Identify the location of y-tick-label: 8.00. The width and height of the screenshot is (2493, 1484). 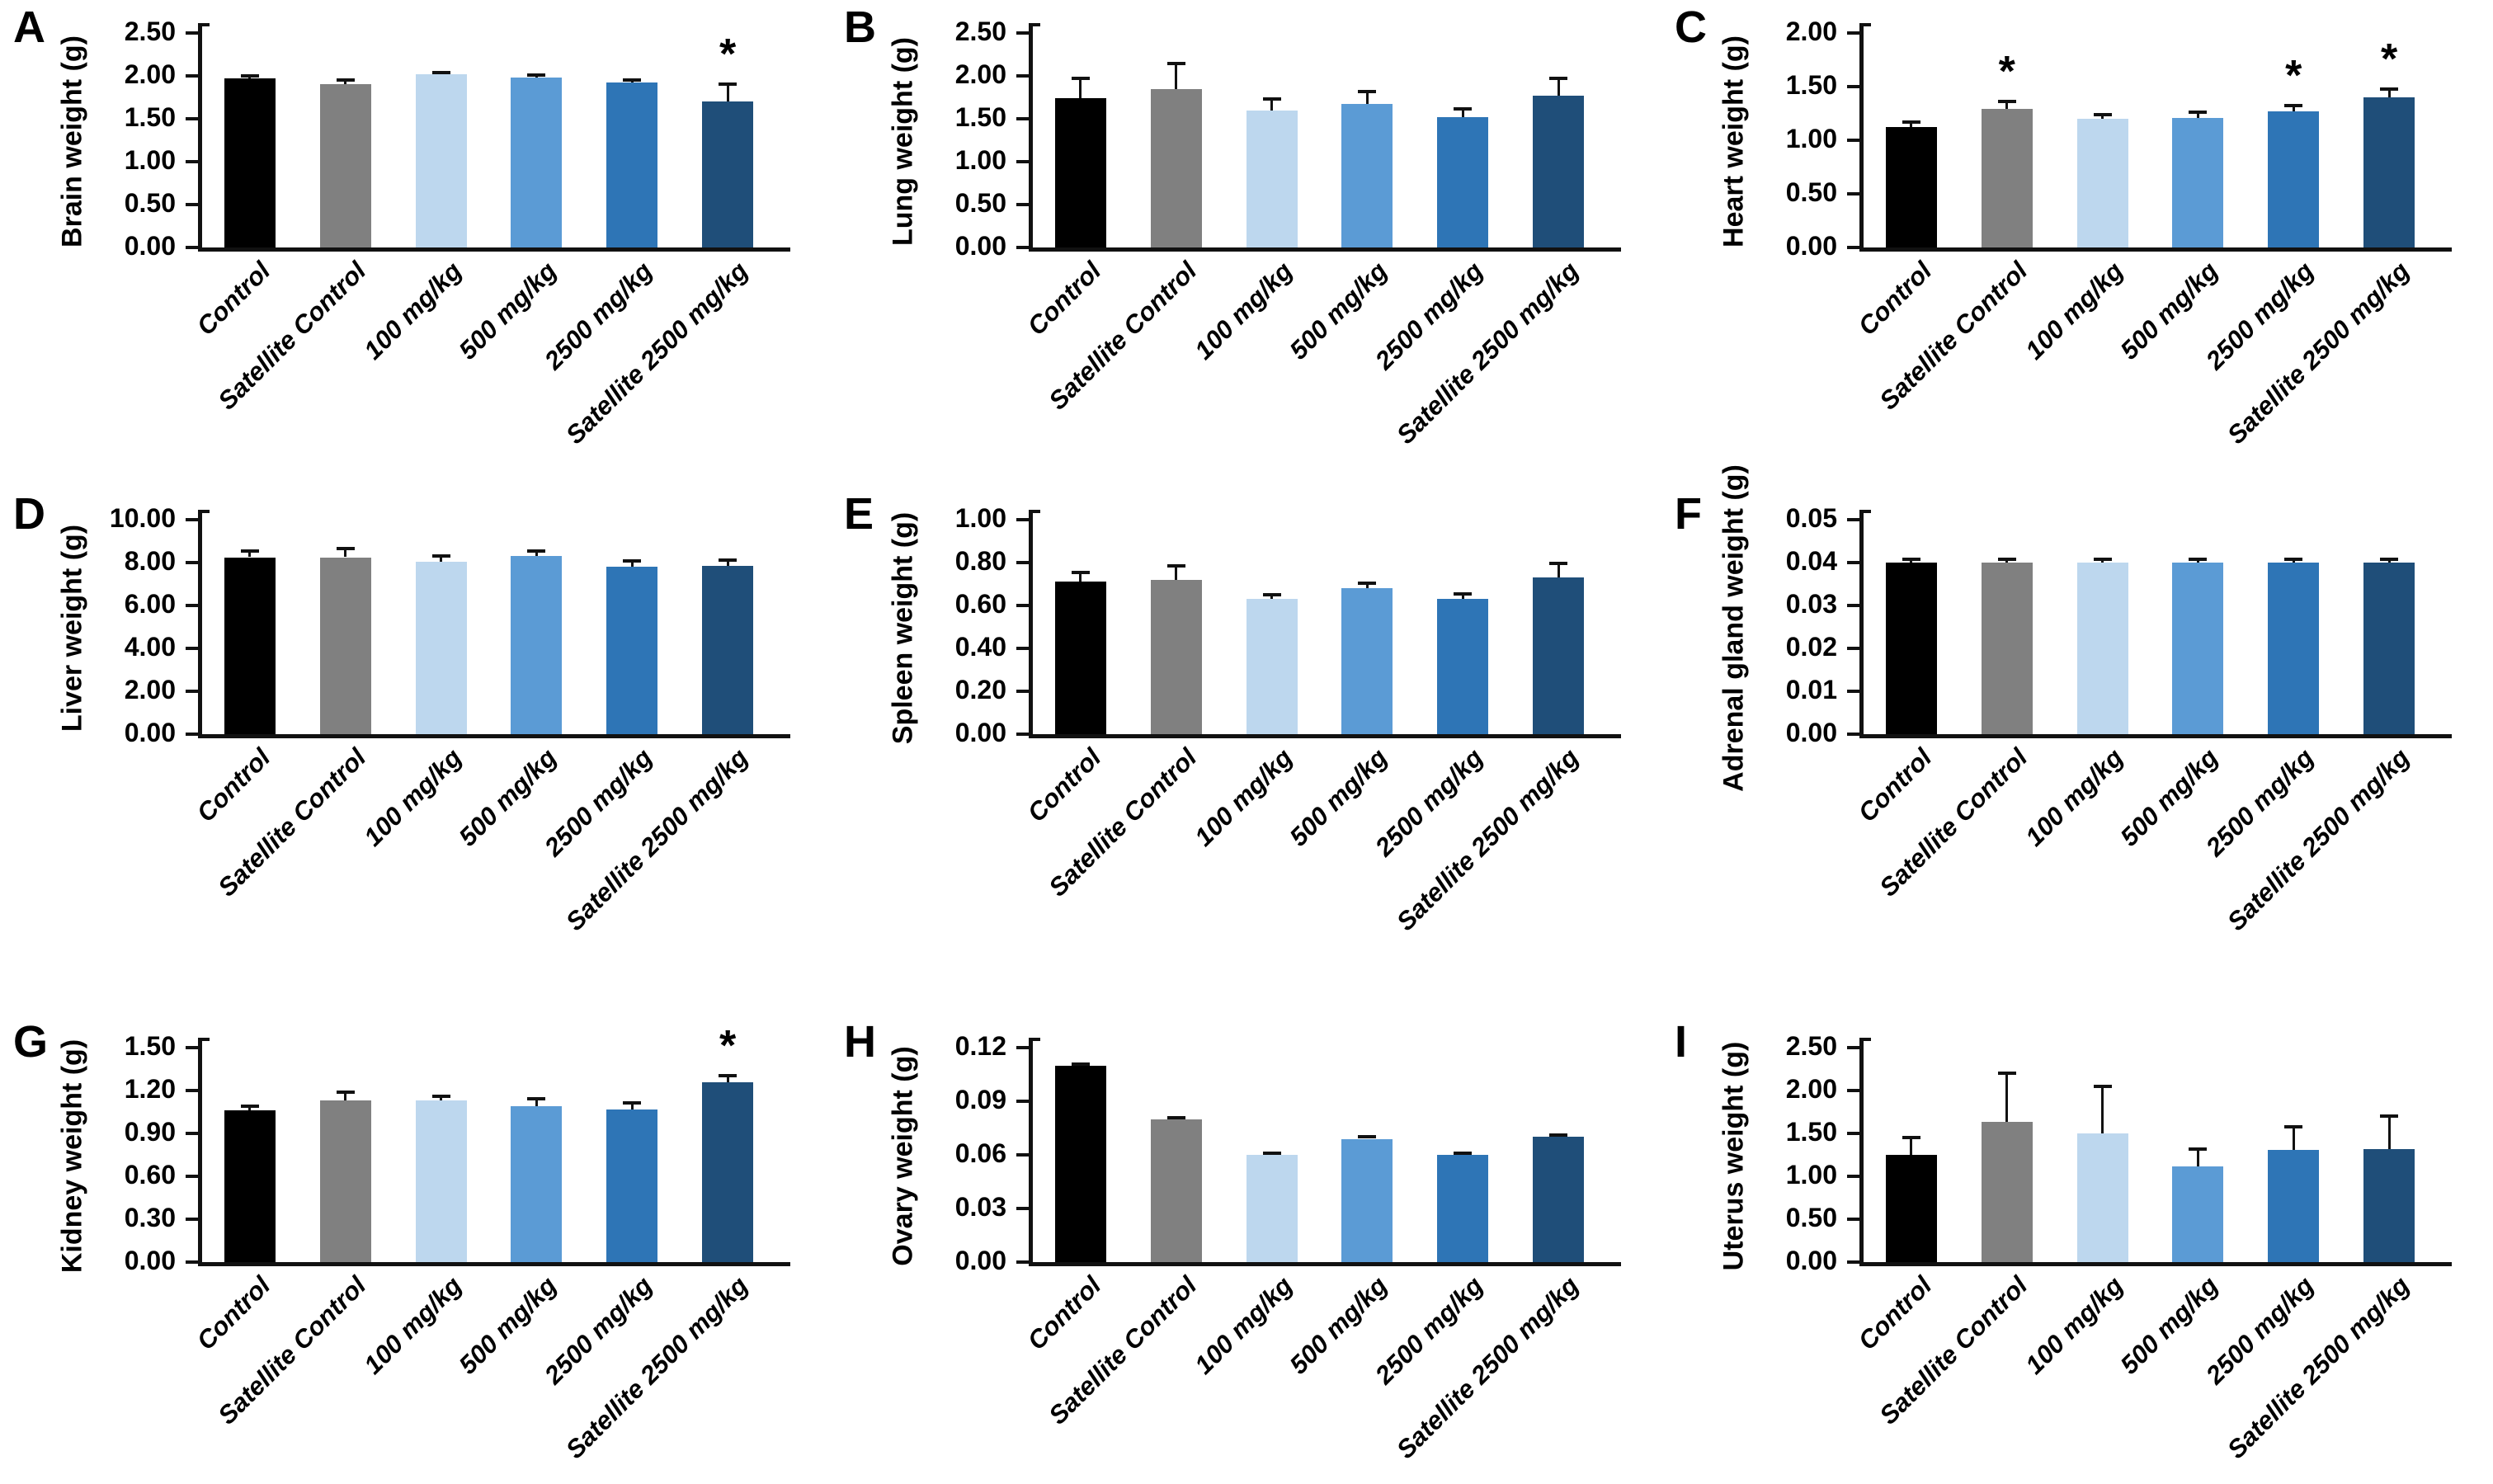
(150, 561).